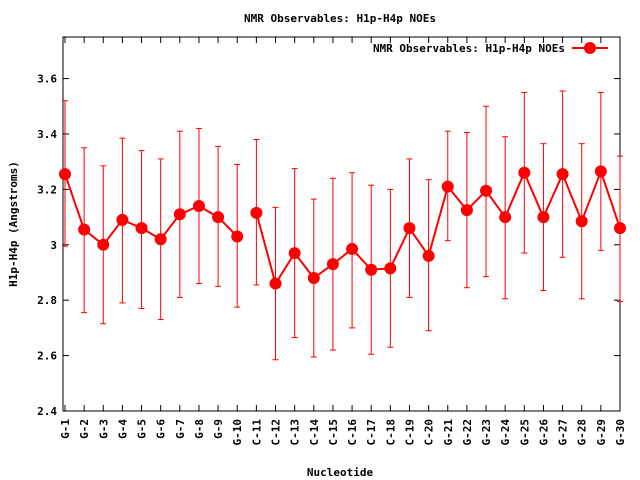  I want to click on x-tick-label: G-3, so click(103, 429).